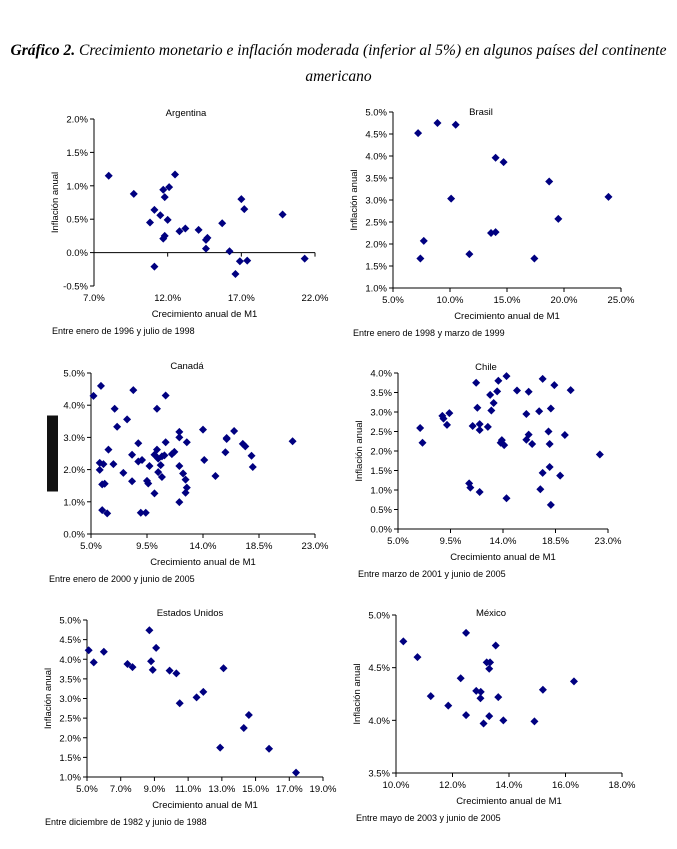 This screenshot has height=849, width=677. Describe the element at coordinates (555, 541) in the screenshot. I see `x-tick-label: 18.5%` at that location.